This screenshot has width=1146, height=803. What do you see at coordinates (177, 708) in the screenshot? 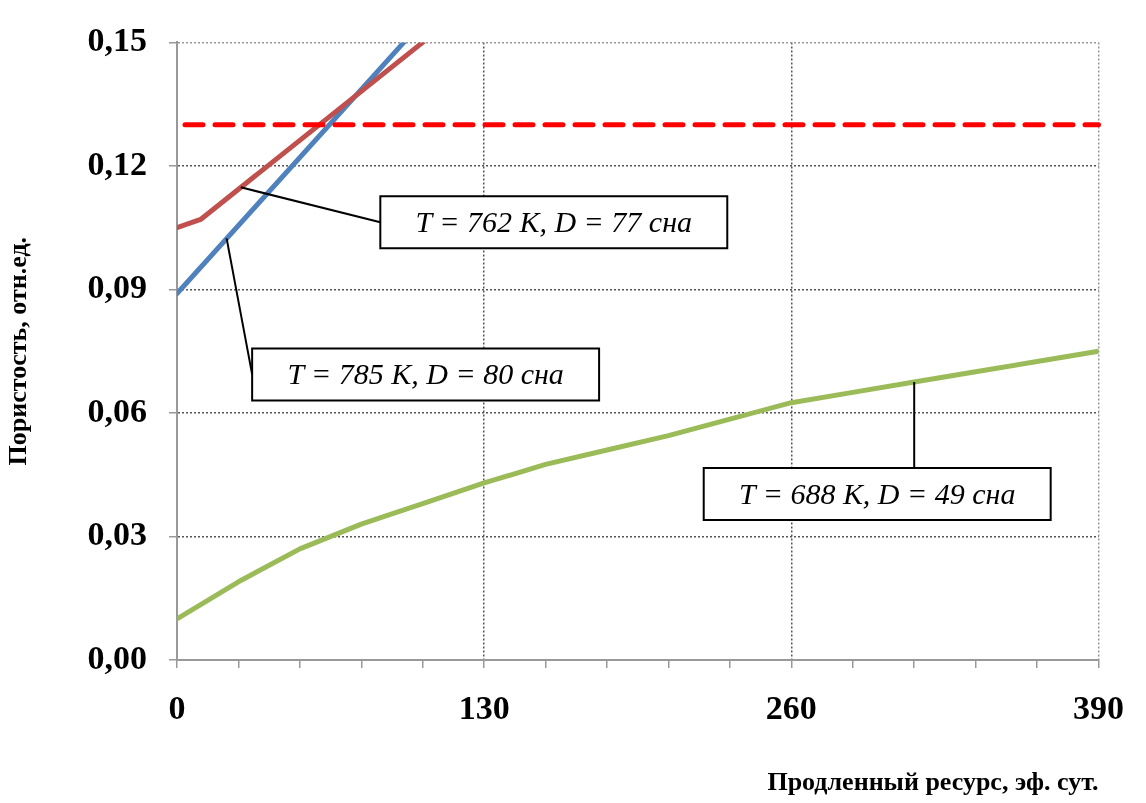
I see `x-tick-label: 0` at bounding box center [177, 708].